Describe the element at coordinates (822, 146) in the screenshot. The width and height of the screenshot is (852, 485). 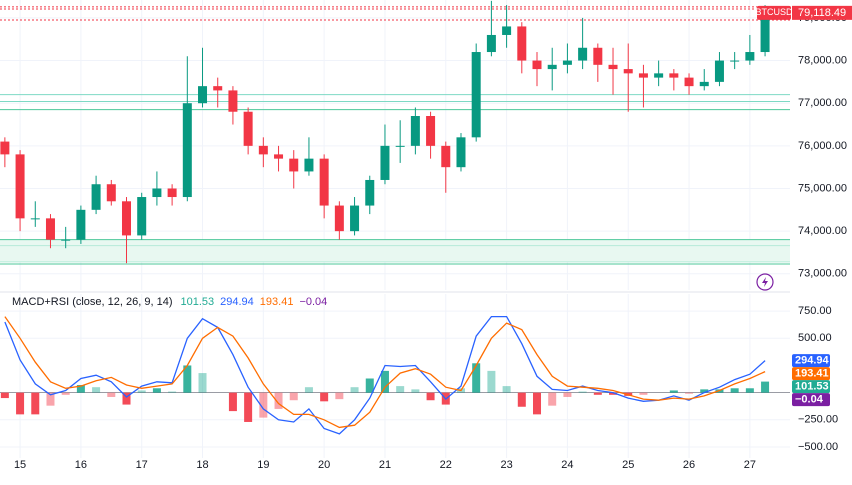
I see `y-tick-label: 76,000.00` at that location.